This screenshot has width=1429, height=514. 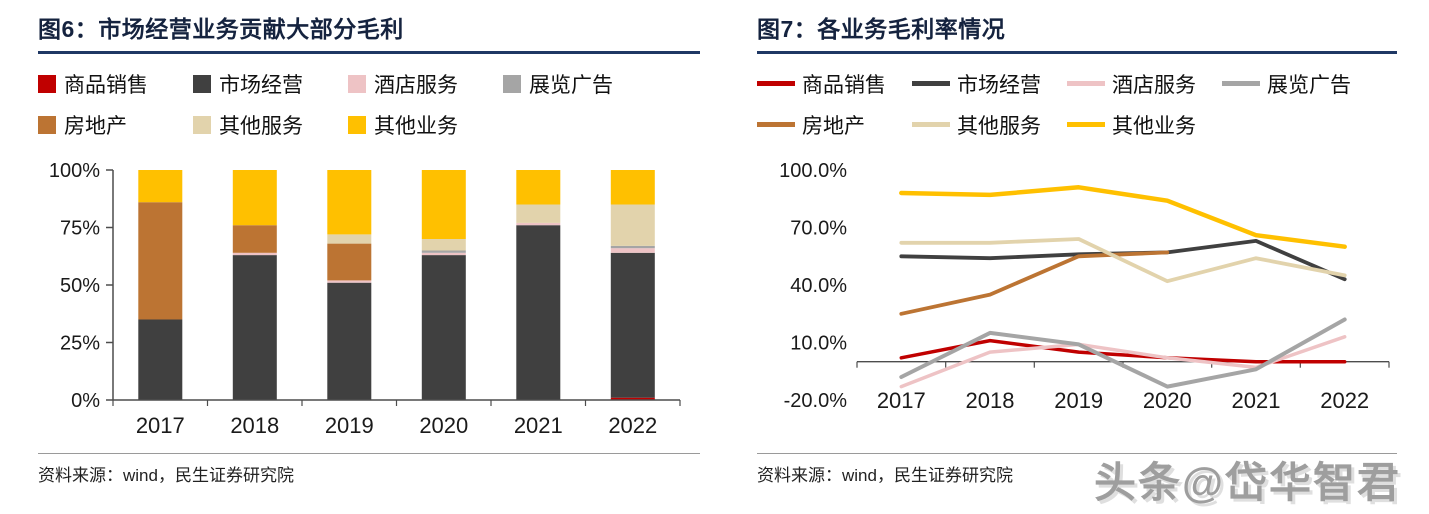 I want to click on figure7-source-rule, so click(x=1077, y=453).